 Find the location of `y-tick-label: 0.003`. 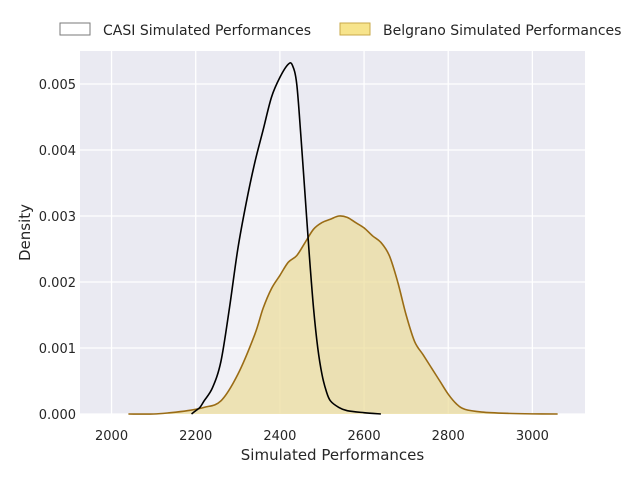

y-tick-label: 0.003 is located at coordinates (57, 217).